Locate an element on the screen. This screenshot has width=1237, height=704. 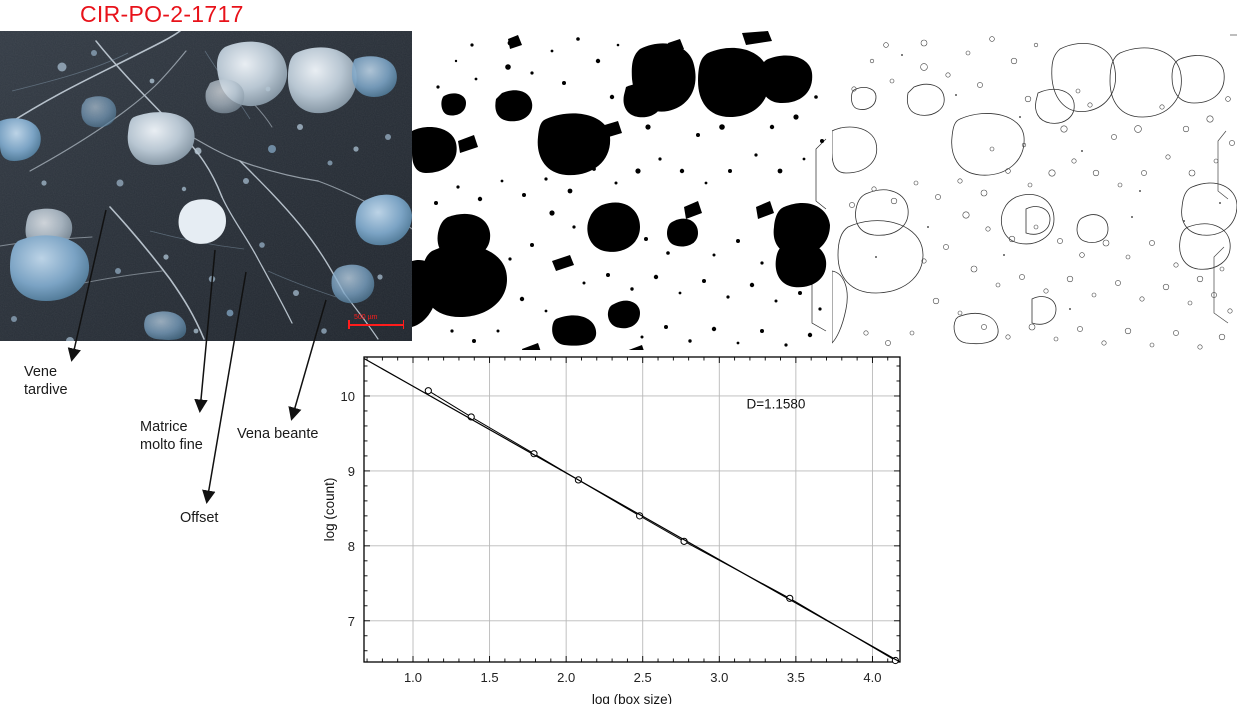
scale-bar: 500 µm is located at coordinates (376, 321).